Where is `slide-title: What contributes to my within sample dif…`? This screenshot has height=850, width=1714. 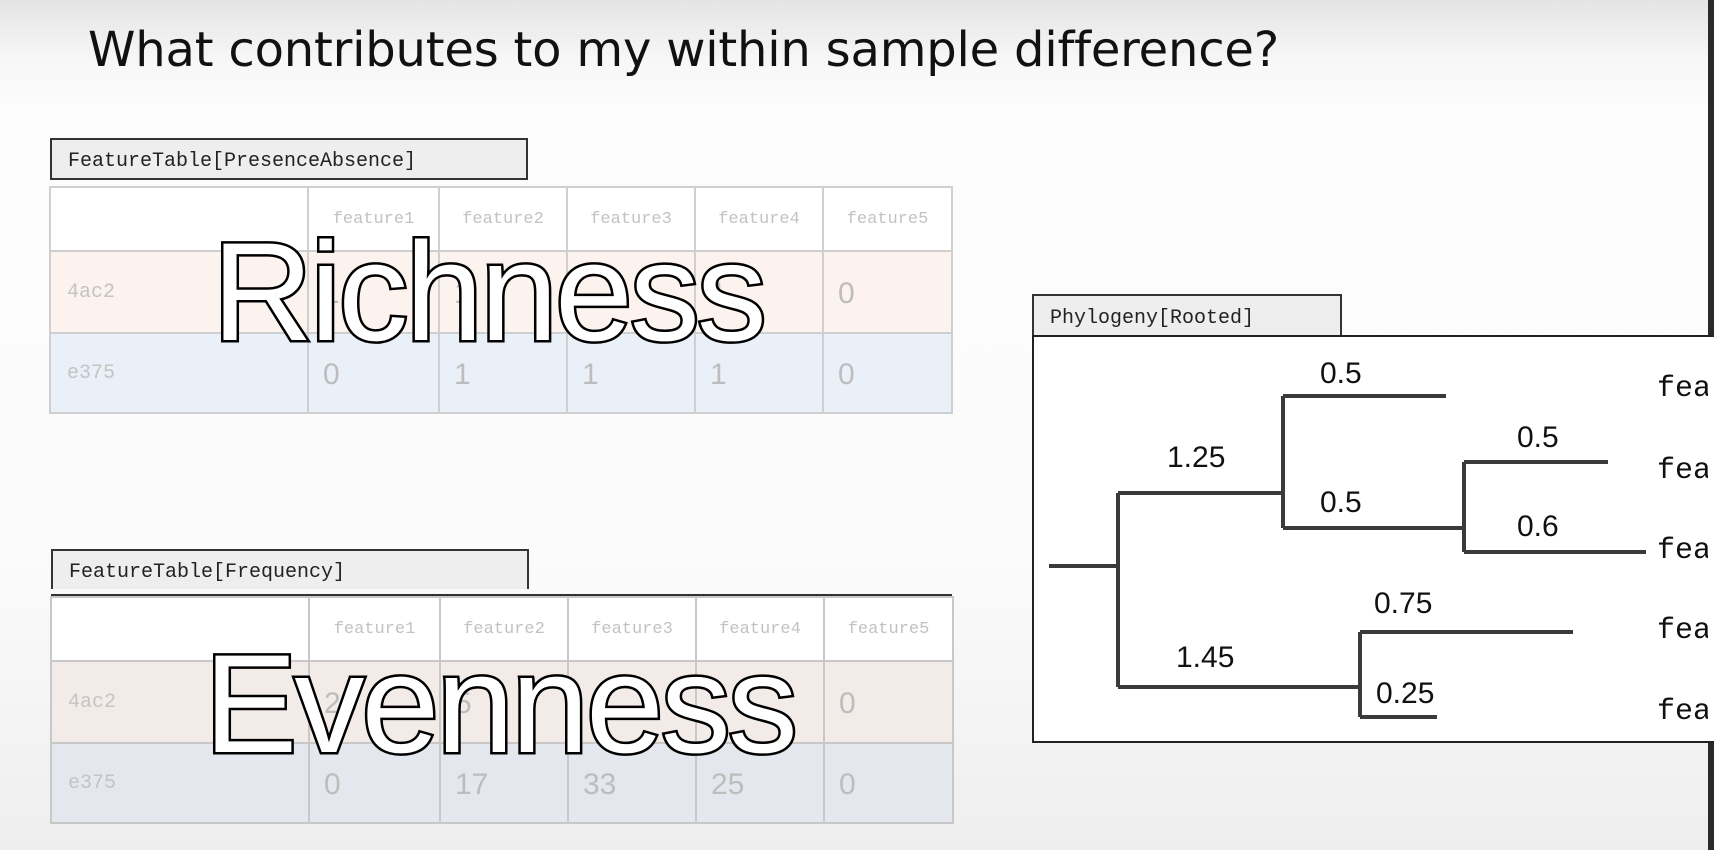
slide-title: What contributes to my within sample dif… is located at coordinates (684, 50).